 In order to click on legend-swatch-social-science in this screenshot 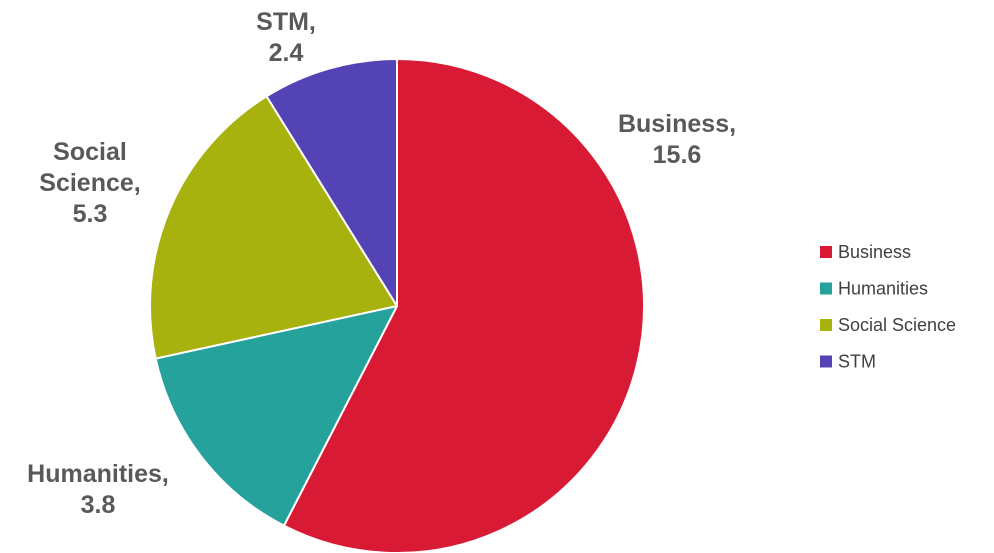, I will do `click(826, 325)`.